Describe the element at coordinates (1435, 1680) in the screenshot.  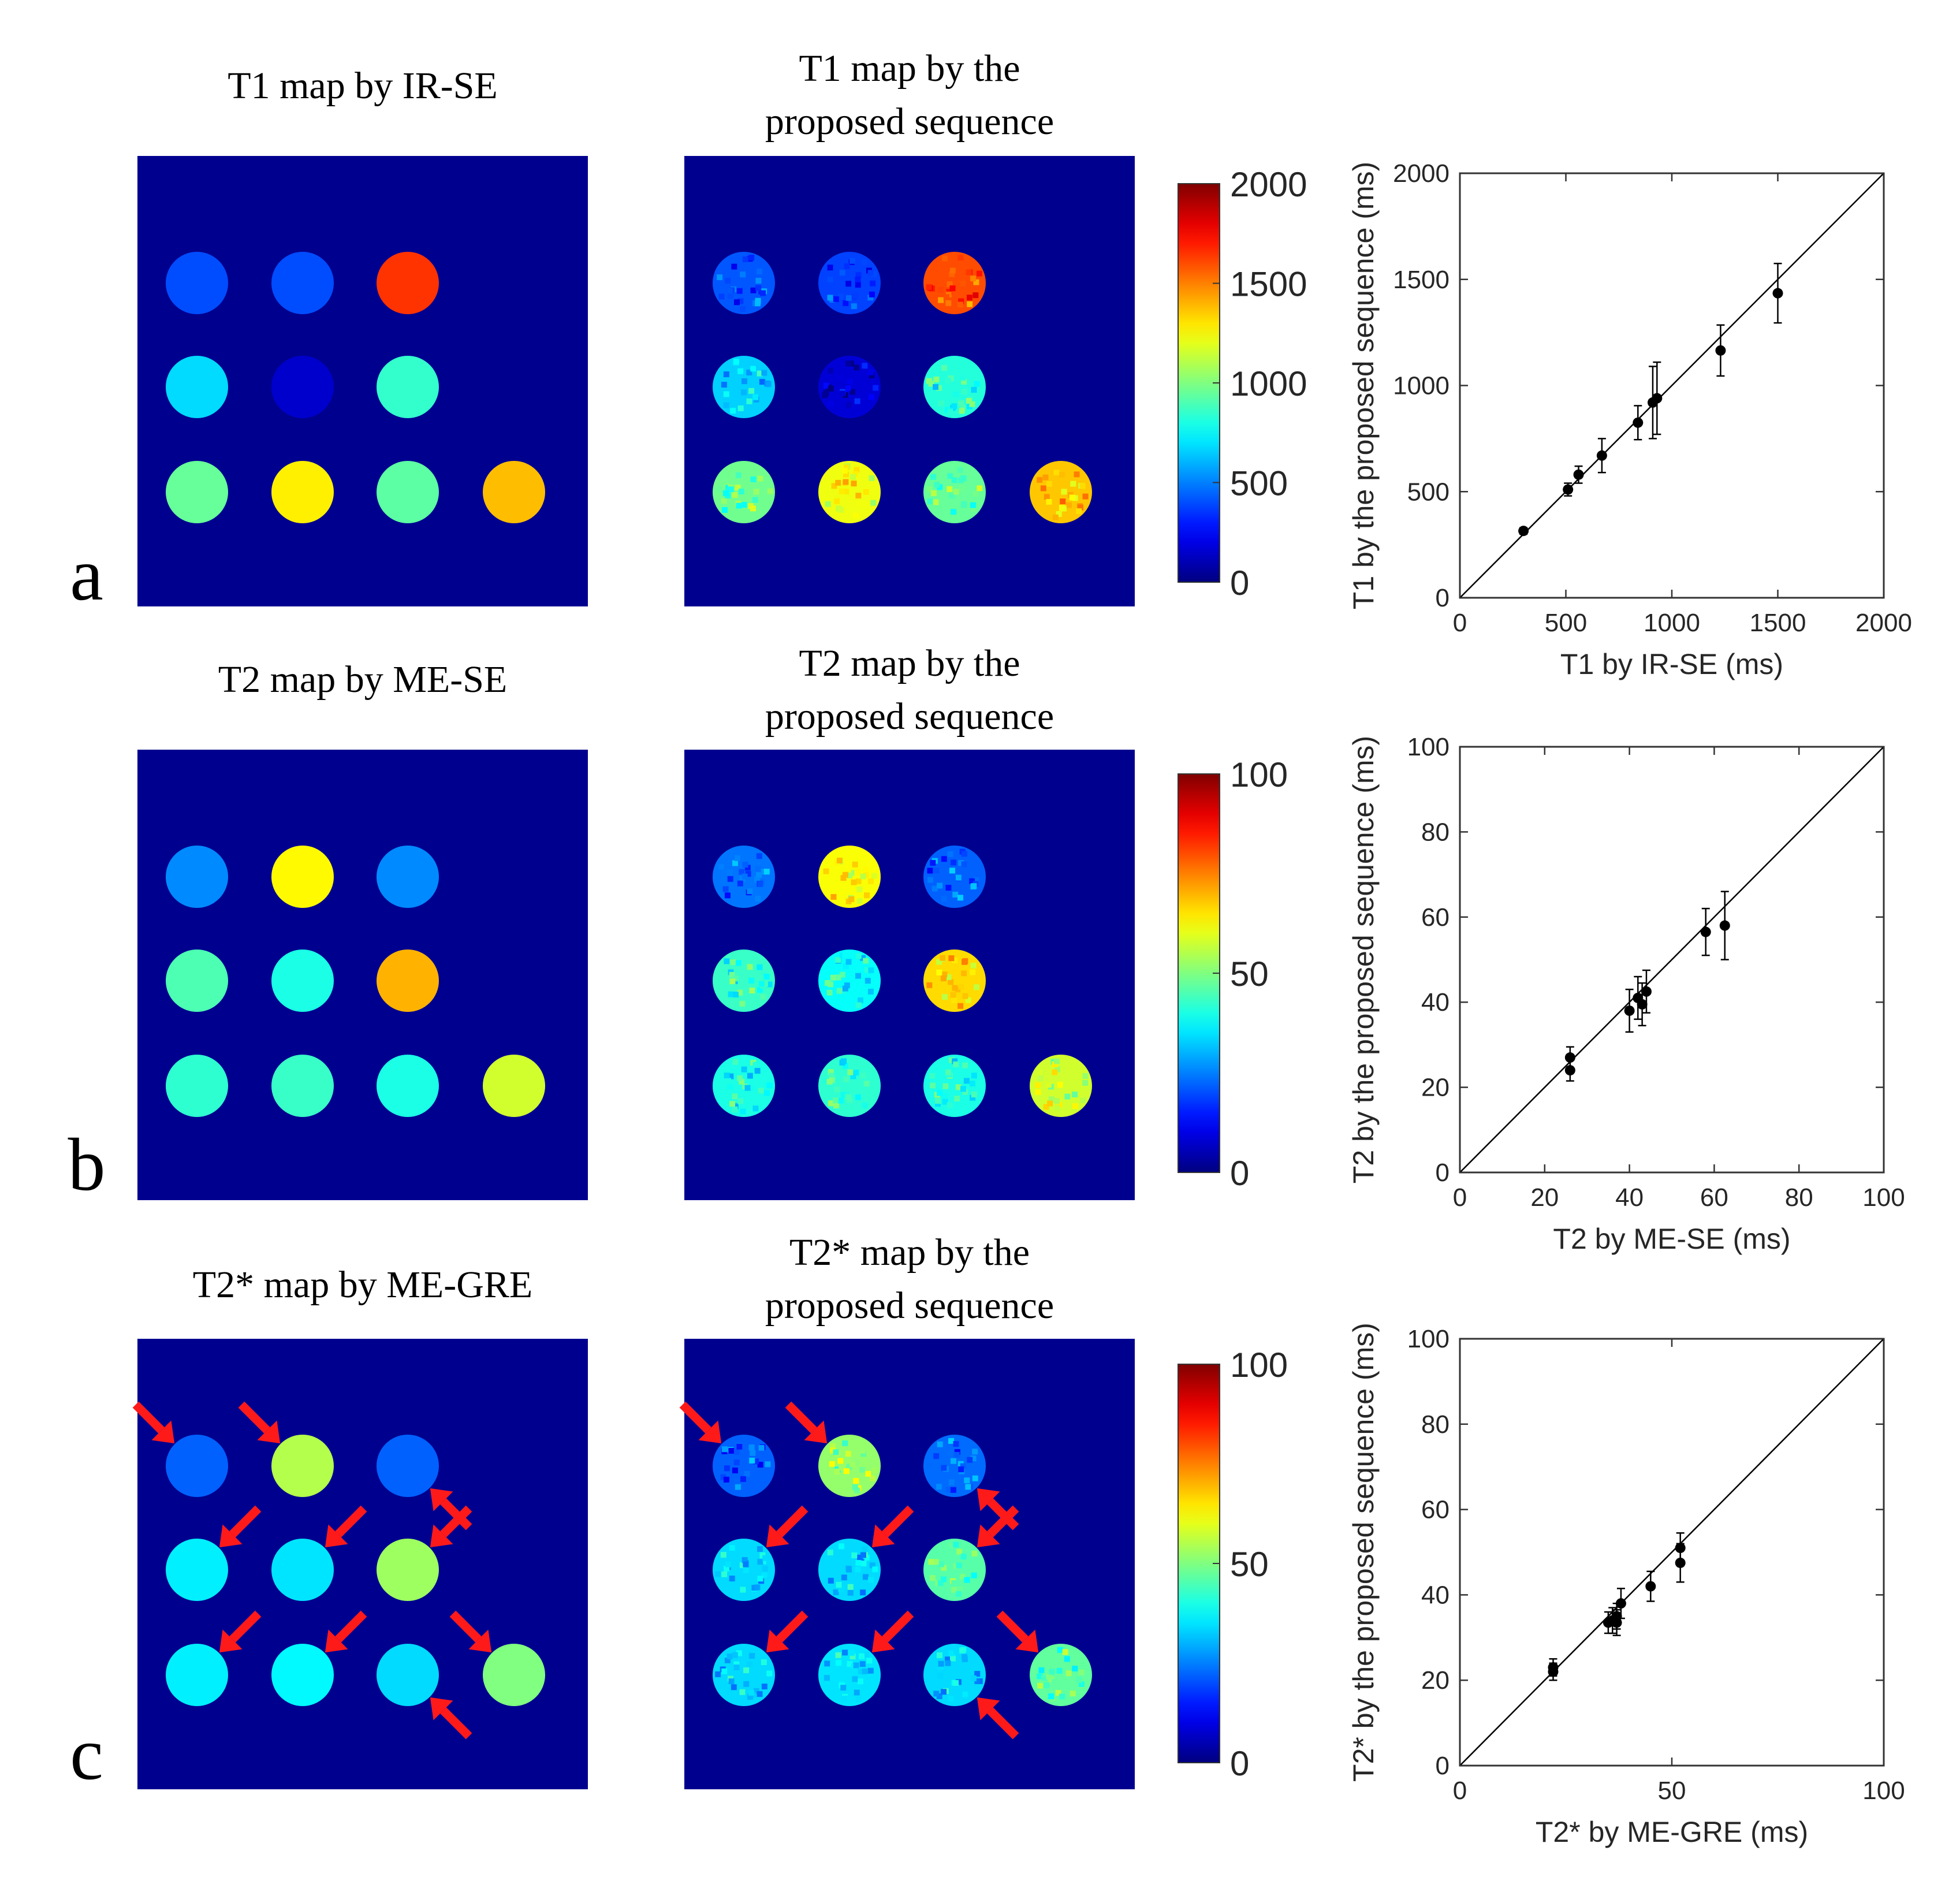
I see `y-tick-label: 20` at that location.